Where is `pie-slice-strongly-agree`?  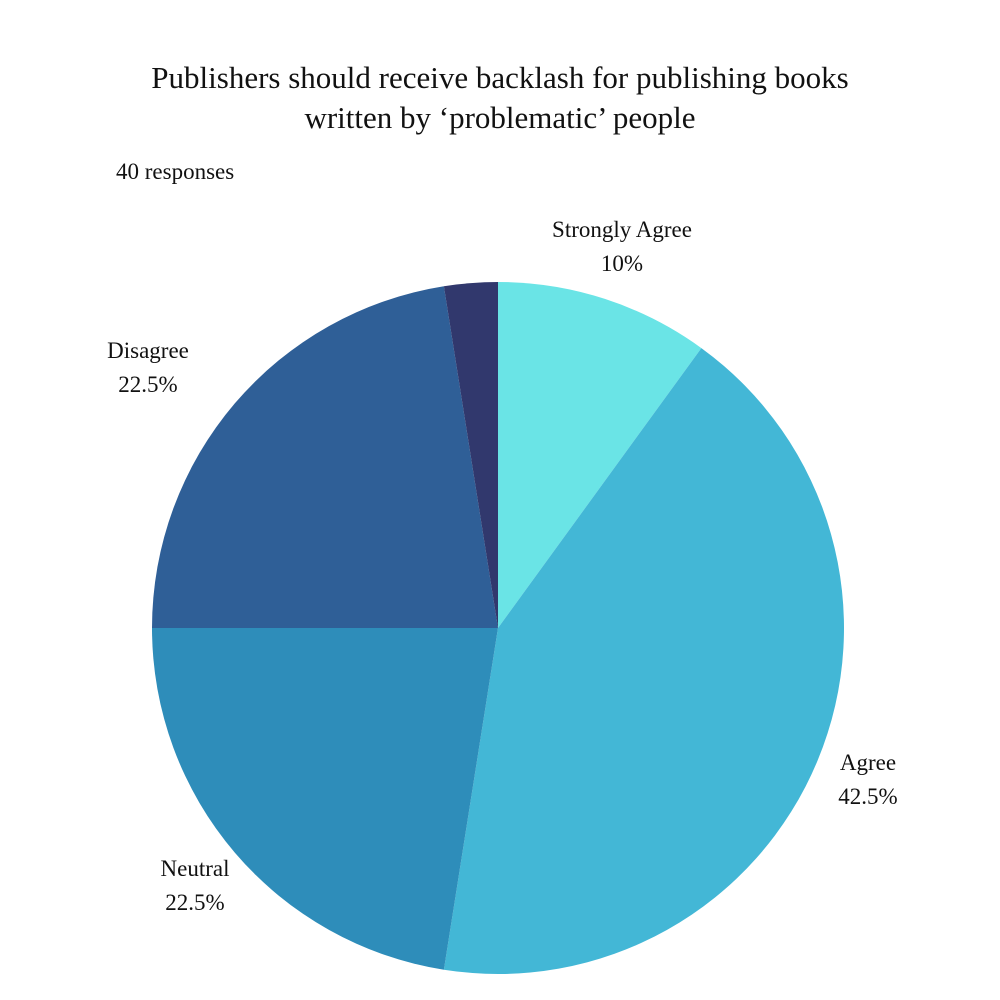 pie-slice-strongly-agree is located at coordinates (600, 455).